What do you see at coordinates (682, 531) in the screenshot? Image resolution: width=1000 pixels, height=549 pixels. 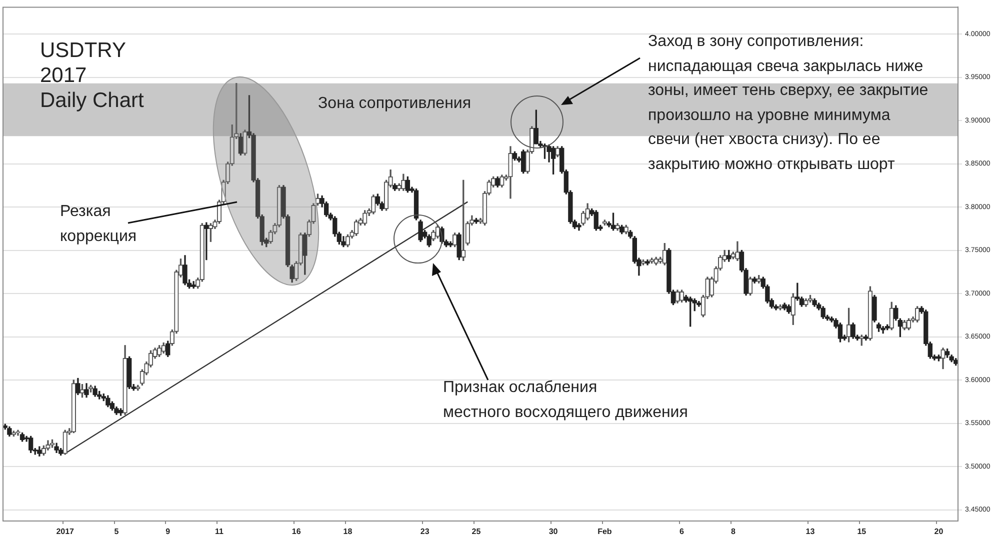 I see `x-tick-label: 6` at bounding box center [682, 531].